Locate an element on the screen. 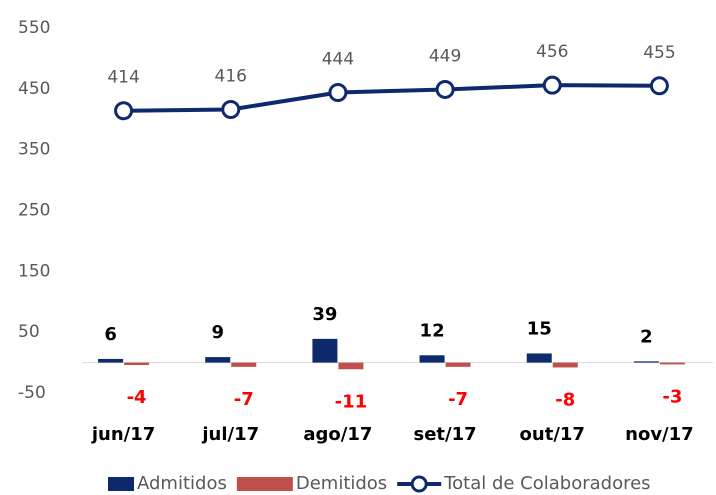 Image resolution: width=716 pixels, height=495 pixels. x-tick-label: out/17 is located at coordinates (552, 434).